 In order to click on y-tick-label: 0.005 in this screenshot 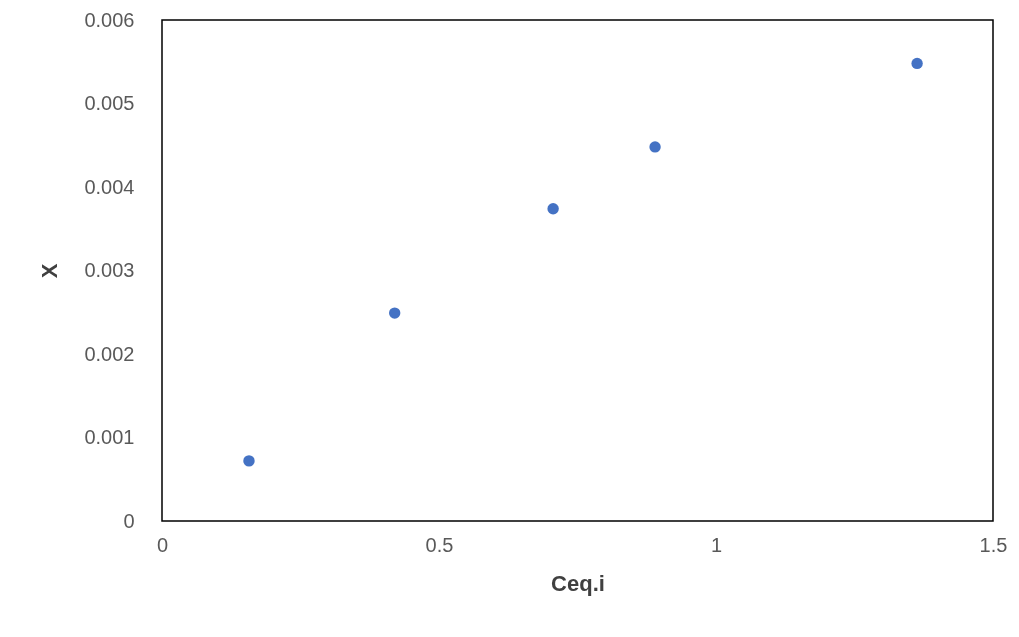, I will do `click(109, 103)`.